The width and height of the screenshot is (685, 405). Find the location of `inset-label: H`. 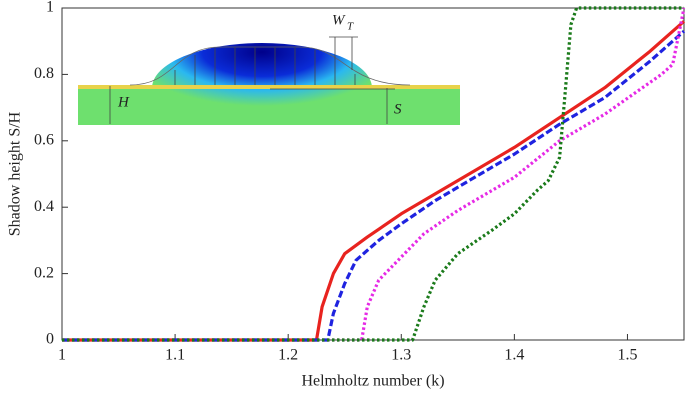

inset-label: H is located at coordinates (123, 102).